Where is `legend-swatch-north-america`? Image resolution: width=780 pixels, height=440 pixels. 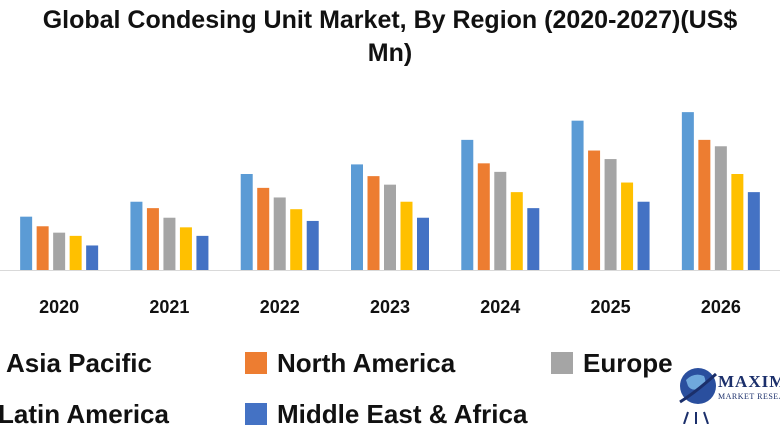 legend-swatch-north-america is located at coordinates (256, 363).